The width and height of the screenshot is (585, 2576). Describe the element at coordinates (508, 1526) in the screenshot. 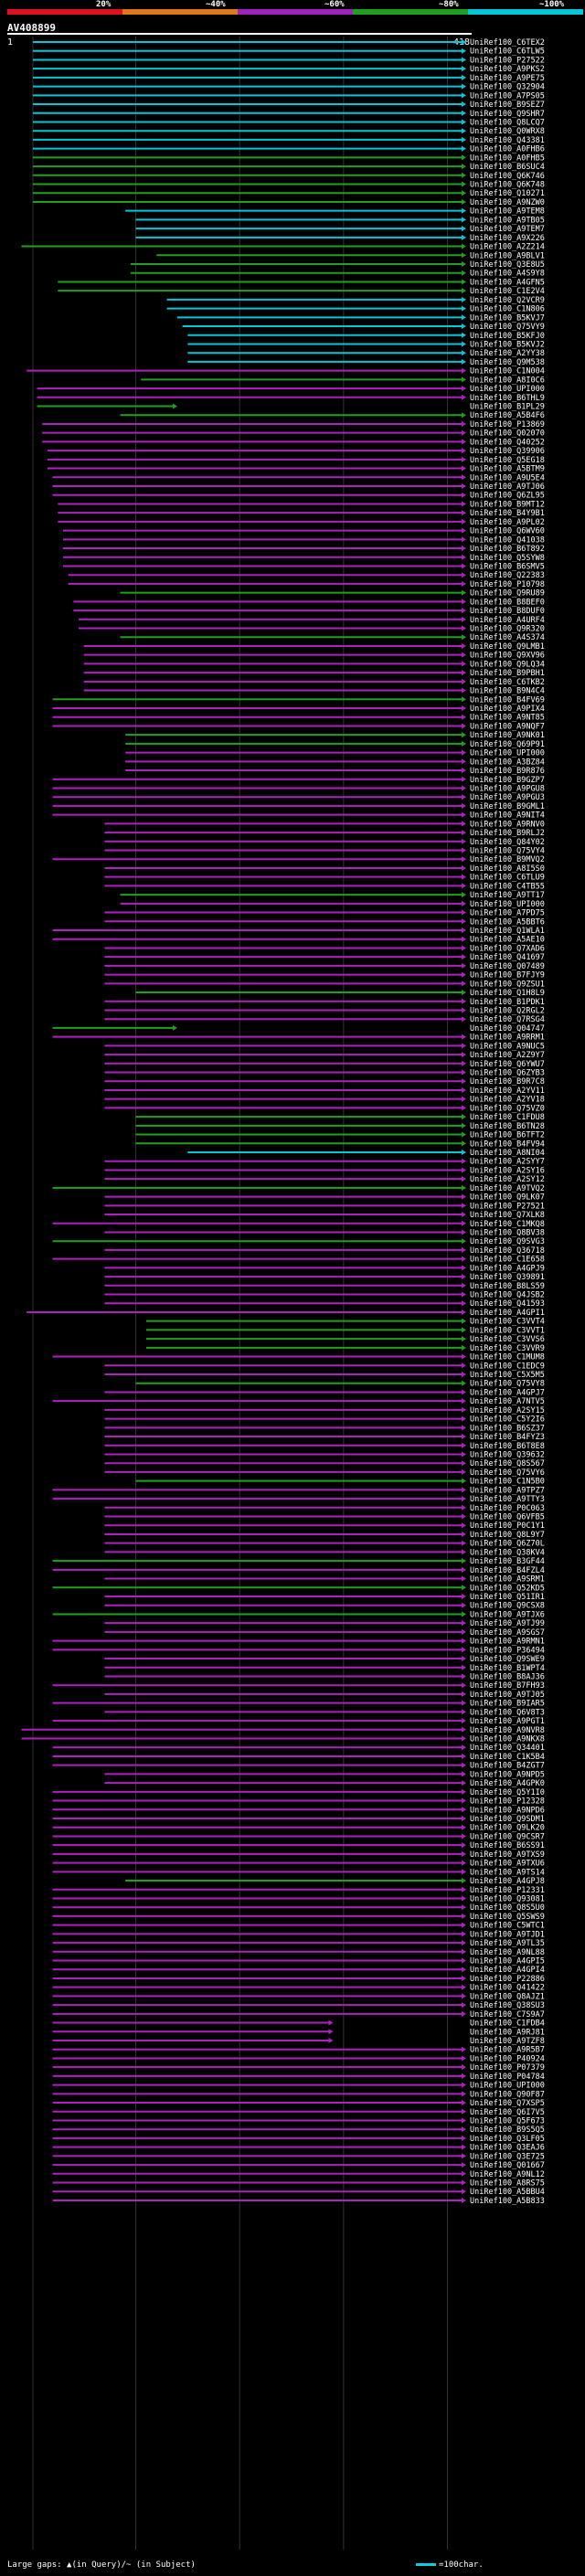

I see `hit-label: UniRef100_P0C1Y1` at that location.